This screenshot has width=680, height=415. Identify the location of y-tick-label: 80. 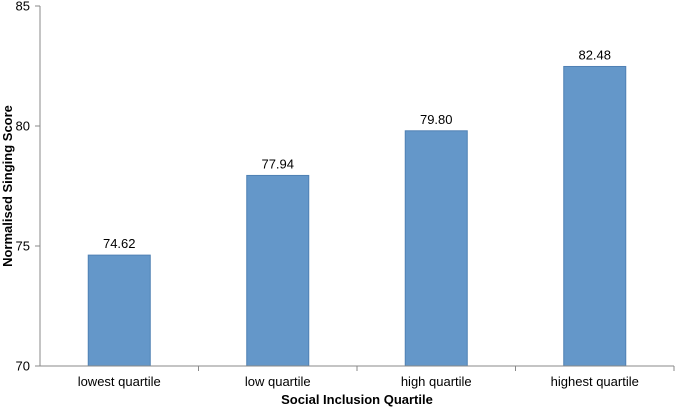
(23, 126).